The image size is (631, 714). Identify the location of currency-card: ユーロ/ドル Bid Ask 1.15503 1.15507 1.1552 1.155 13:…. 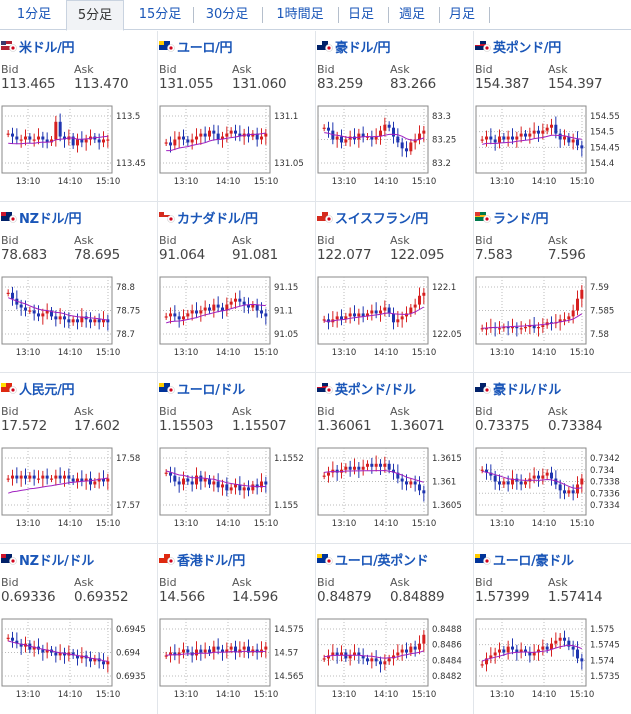
(237, 458).